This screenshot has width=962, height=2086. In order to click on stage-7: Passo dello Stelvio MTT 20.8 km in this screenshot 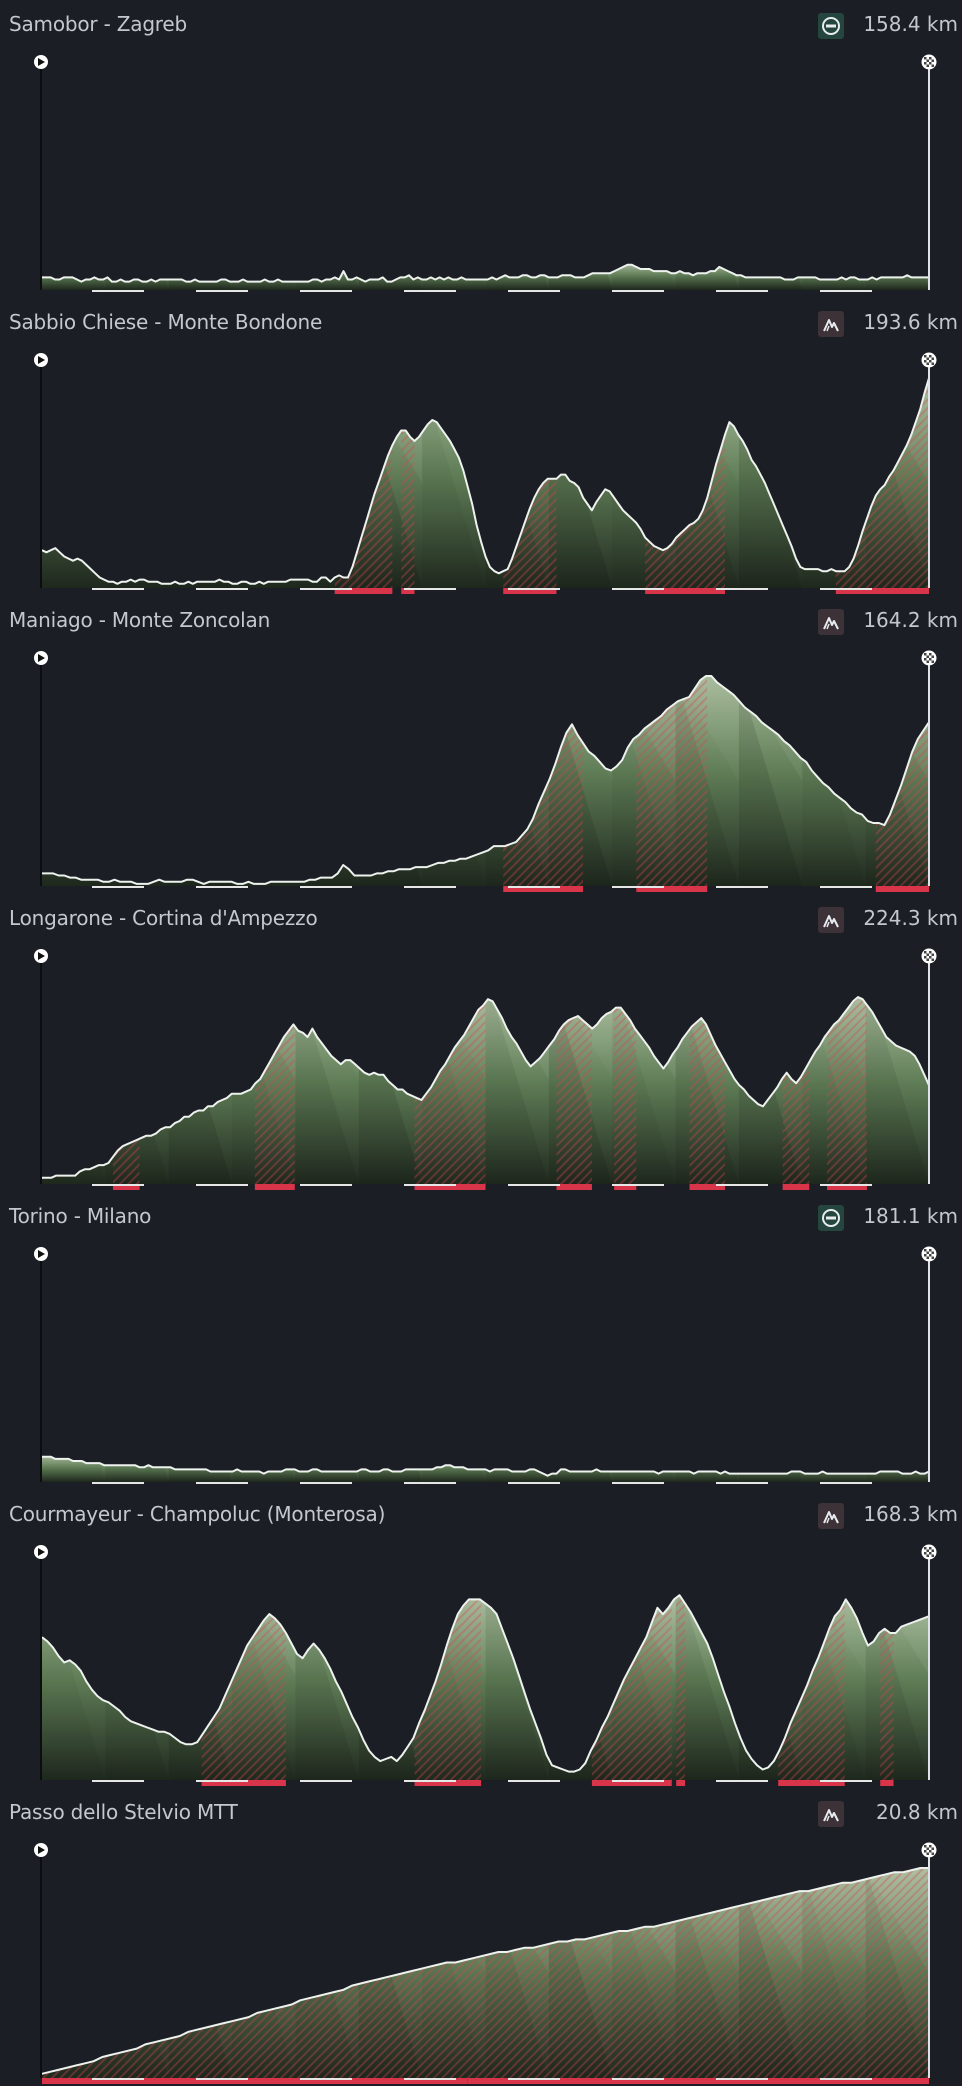, I will do `click(481, 1937)`.